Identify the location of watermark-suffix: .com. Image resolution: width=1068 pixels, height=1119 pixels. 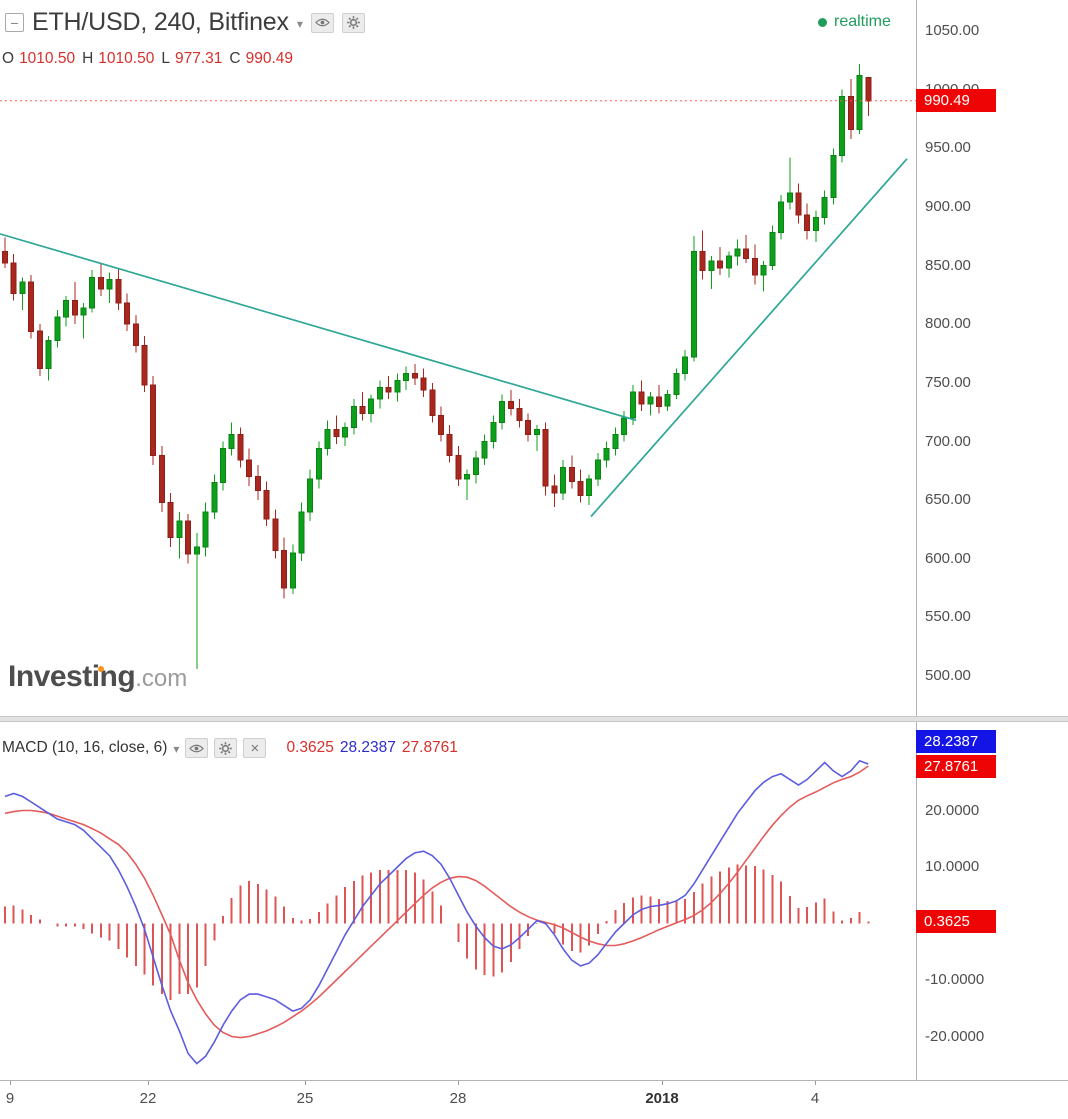
(161, 678).